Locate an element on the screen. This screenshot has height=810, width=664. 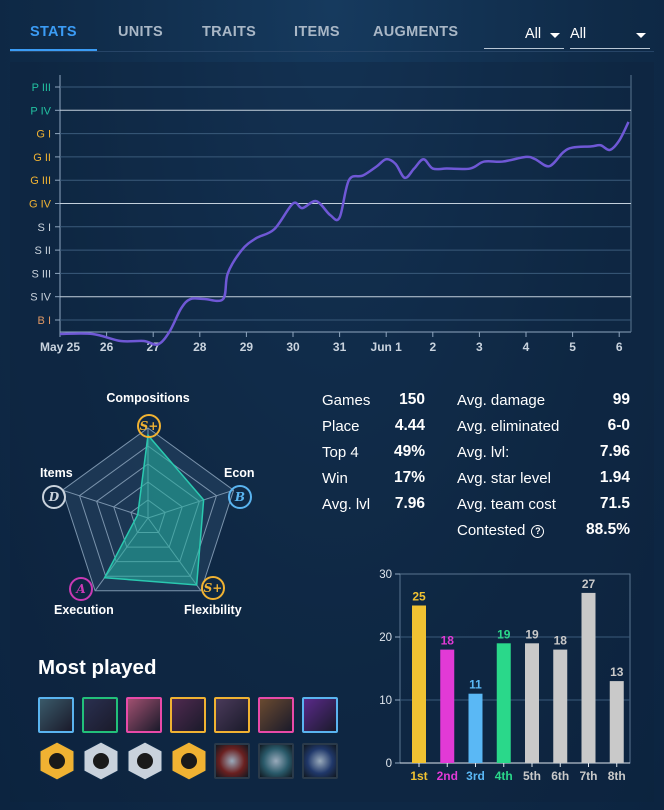
y-tick-label: P IV is located at coordinates (40, 111).